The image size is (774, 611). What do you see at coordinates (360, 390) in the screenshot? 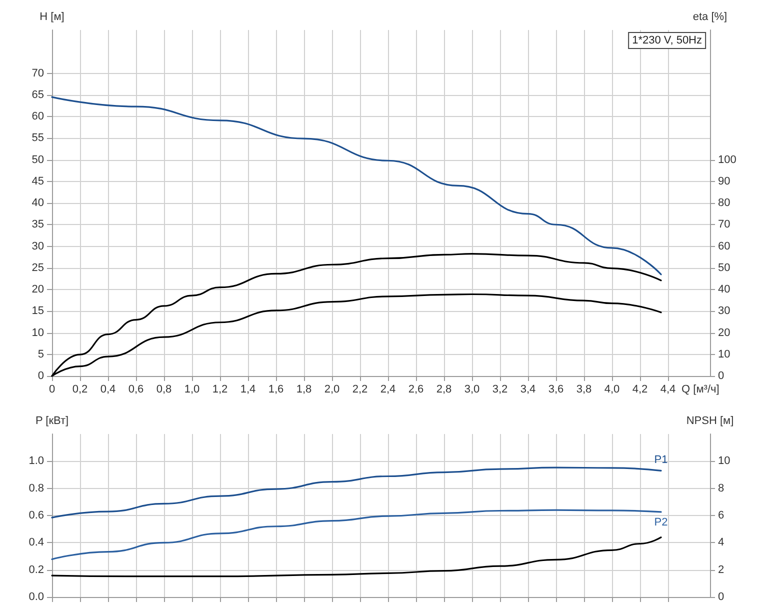
I see `x-tick-label: 2,2` at bounding box center [360, 390].